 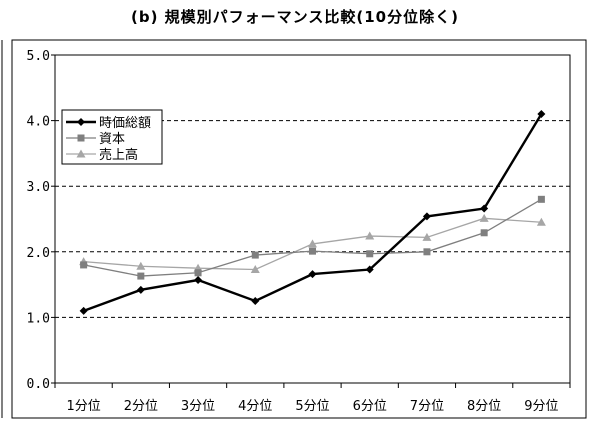 I want to click on x-tick-label: 1分位, so click(x=83, y=406).